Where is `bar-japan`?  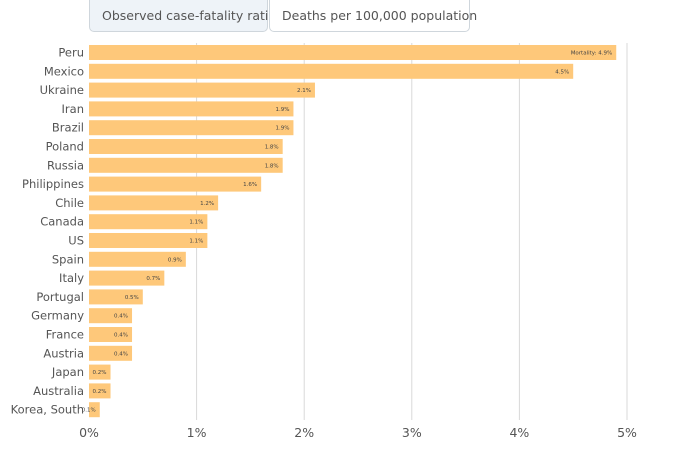 bar-japan is located at coordinates (100, 372).